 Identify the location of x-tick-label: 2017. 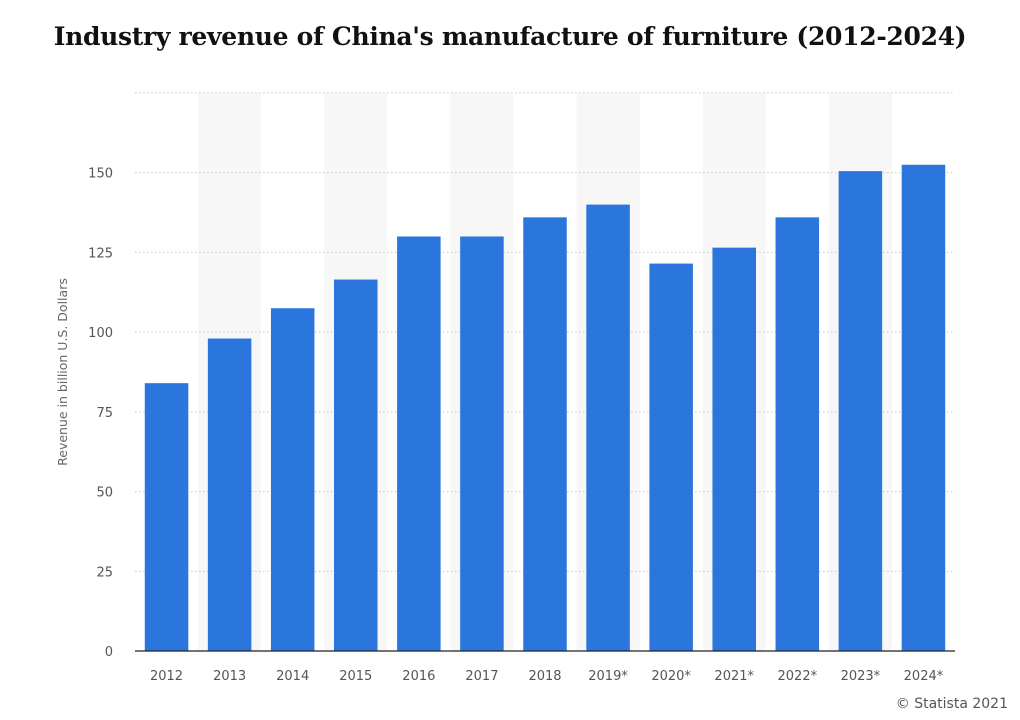
(481, 676).